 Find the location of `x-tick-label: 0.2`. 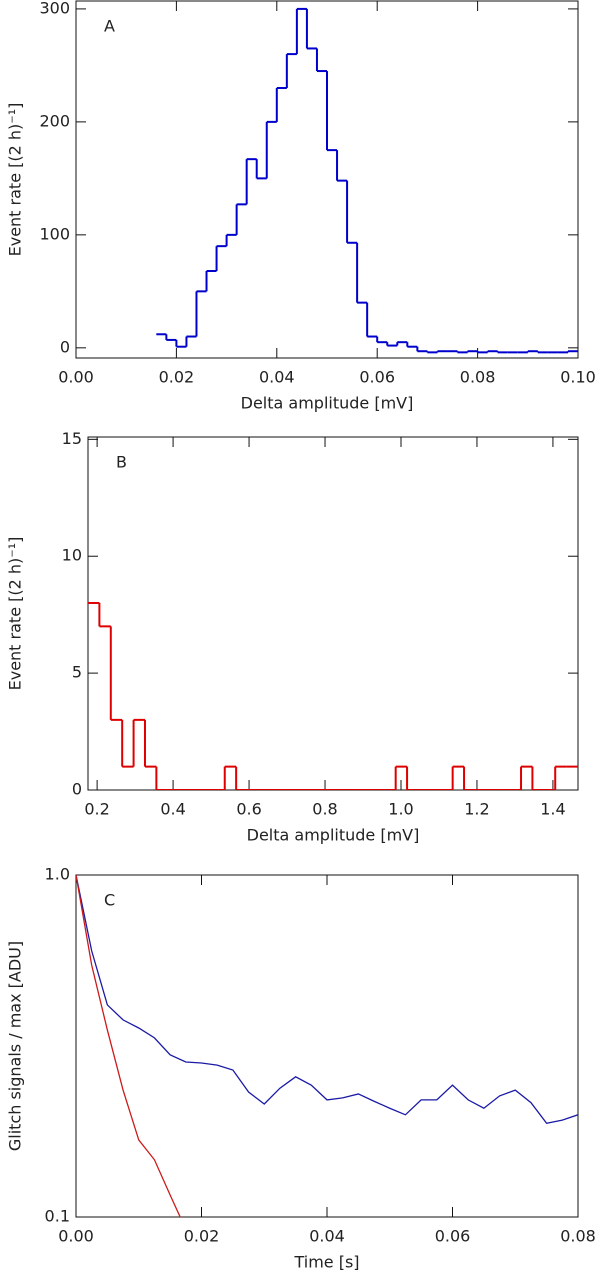

x-tick-label: 0.2 is located at coordinates (96, 809).